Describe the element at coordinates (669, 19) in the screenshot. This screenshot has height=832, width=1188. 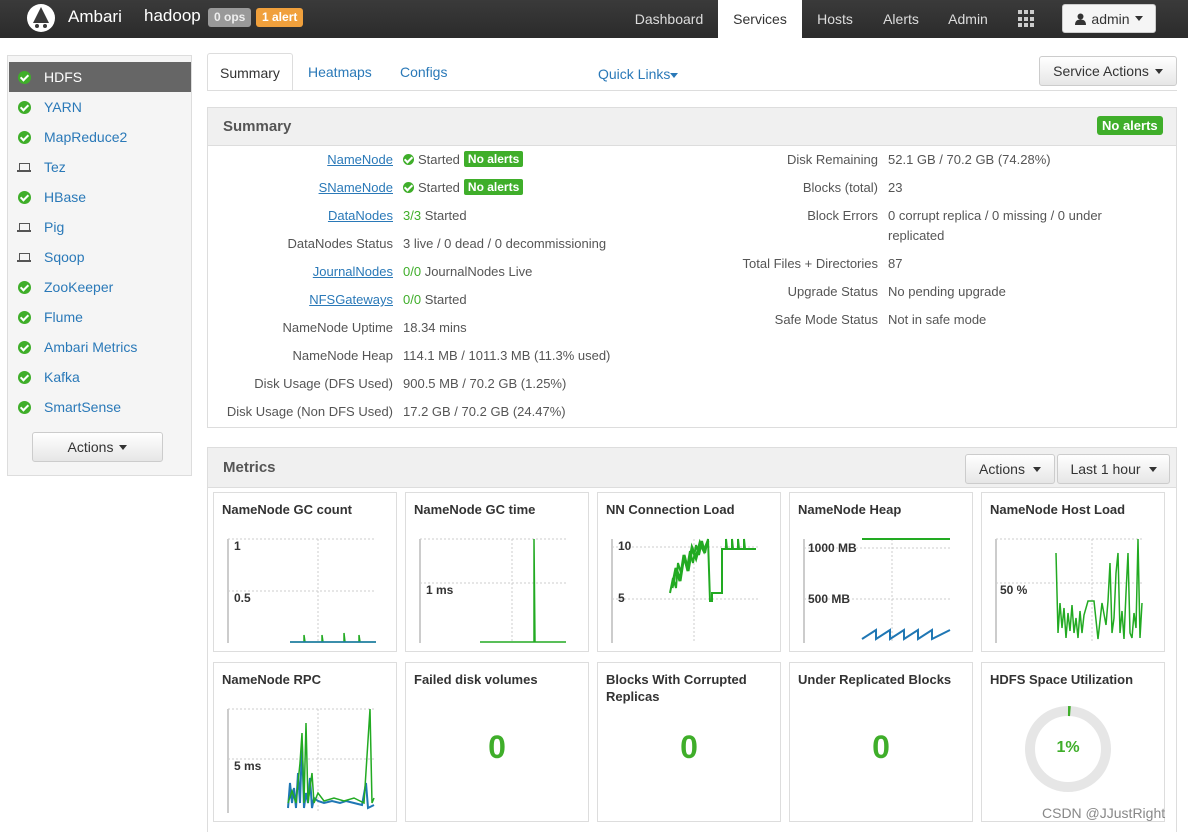
I see `nav-dashboard: Dashboard` at that location.